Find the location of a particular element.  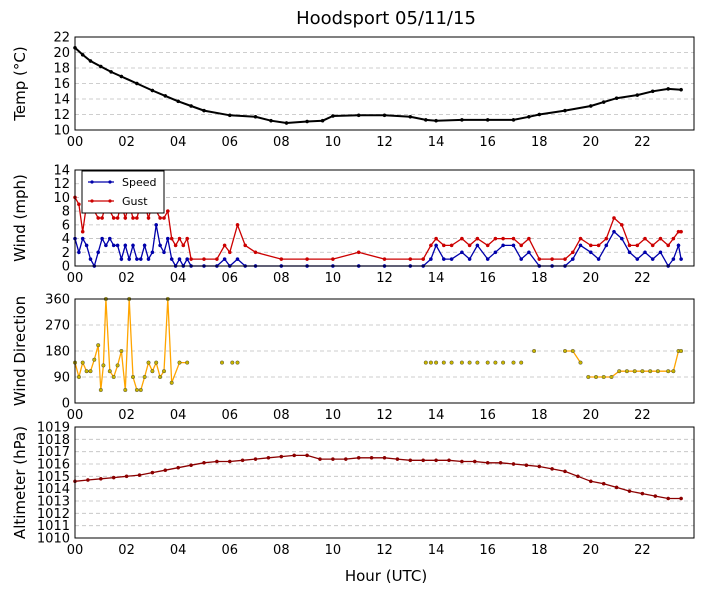

x-tick-label: 20 is located at coordinates (591, 550).